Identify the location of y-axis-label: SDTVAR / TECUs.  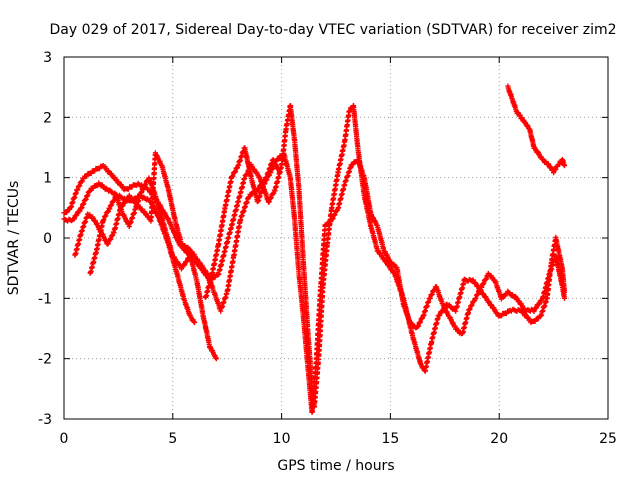
(14, 238).